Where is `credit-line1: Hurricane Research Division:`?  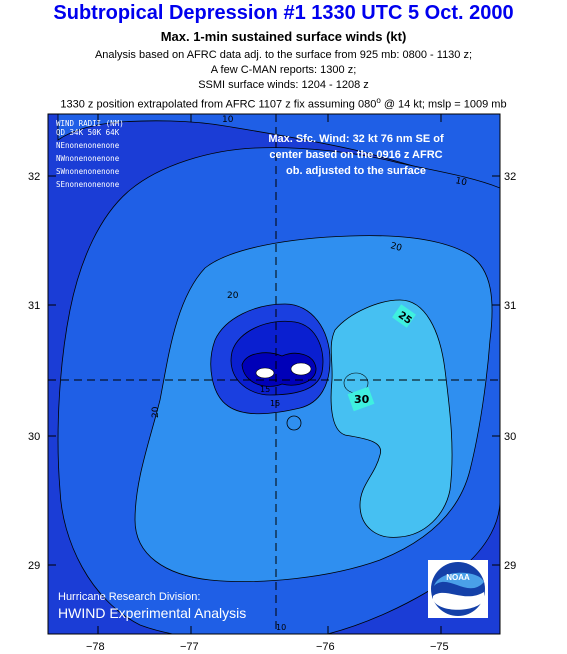
credit-line1: Hurricane Research Division: is located at coordinates (129, 597).